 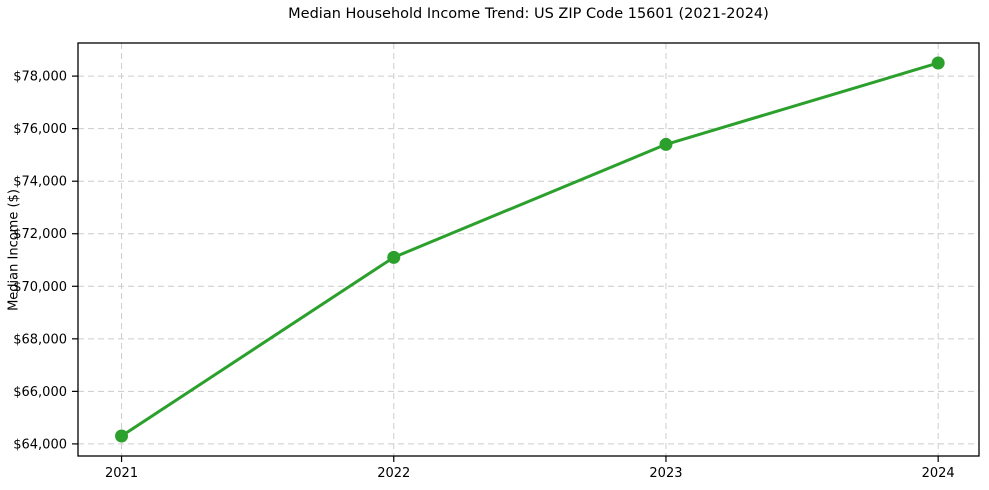 What do you see at coordinates (121, 473) in the screenshot?
I see `x-tick-label: 2021` at bounding box center [121, 473].